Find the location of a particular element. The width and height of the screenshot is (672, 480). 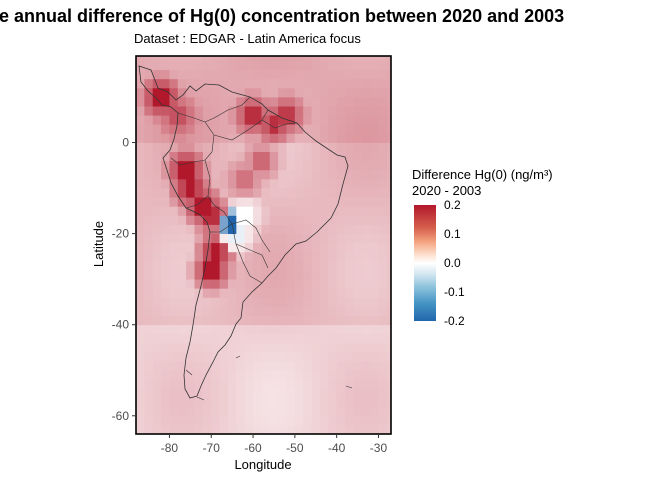

x-tick-label: -30 is located at coordinates (379, 448).